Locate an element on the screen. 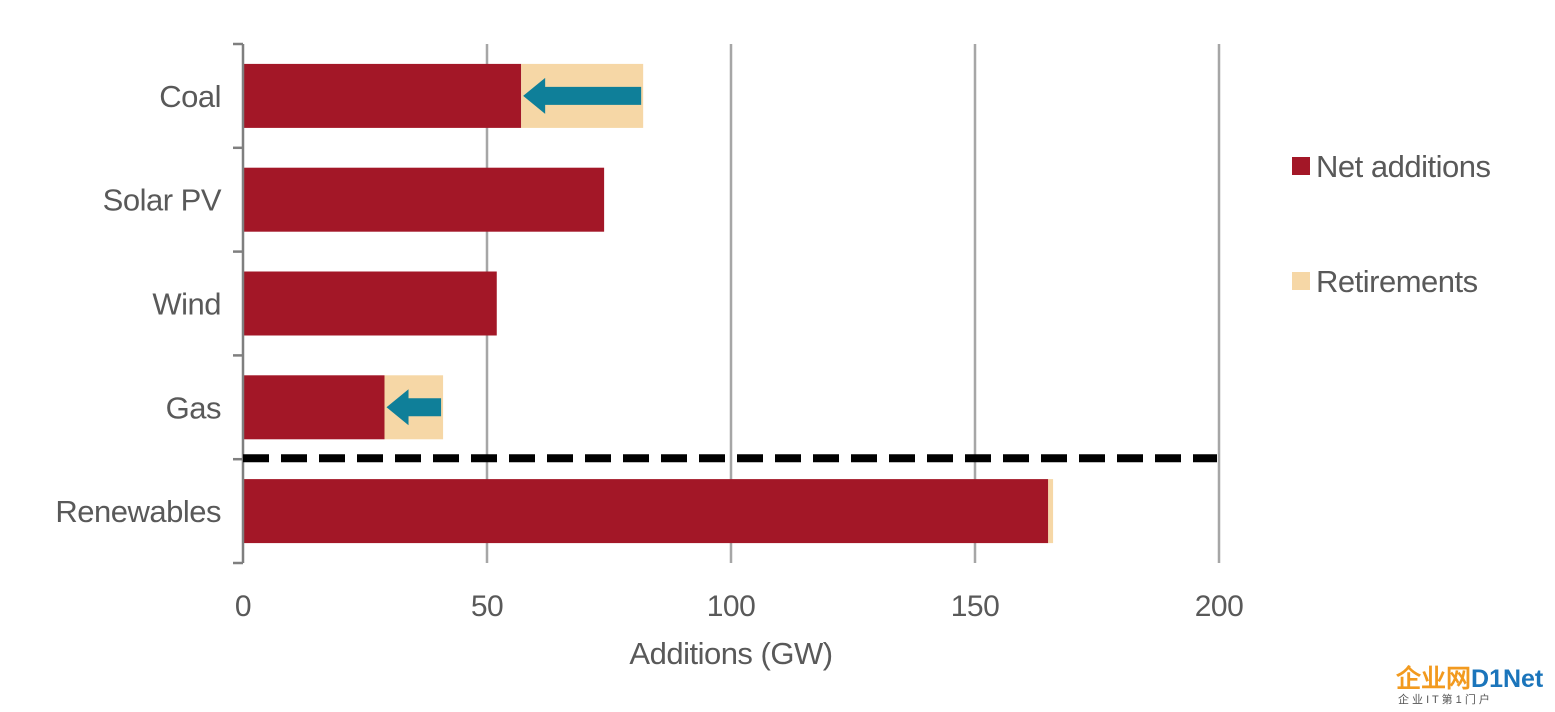 The image size is (1555, 712). x-tick-label-100: 100 is located at coordinates (731, 606).